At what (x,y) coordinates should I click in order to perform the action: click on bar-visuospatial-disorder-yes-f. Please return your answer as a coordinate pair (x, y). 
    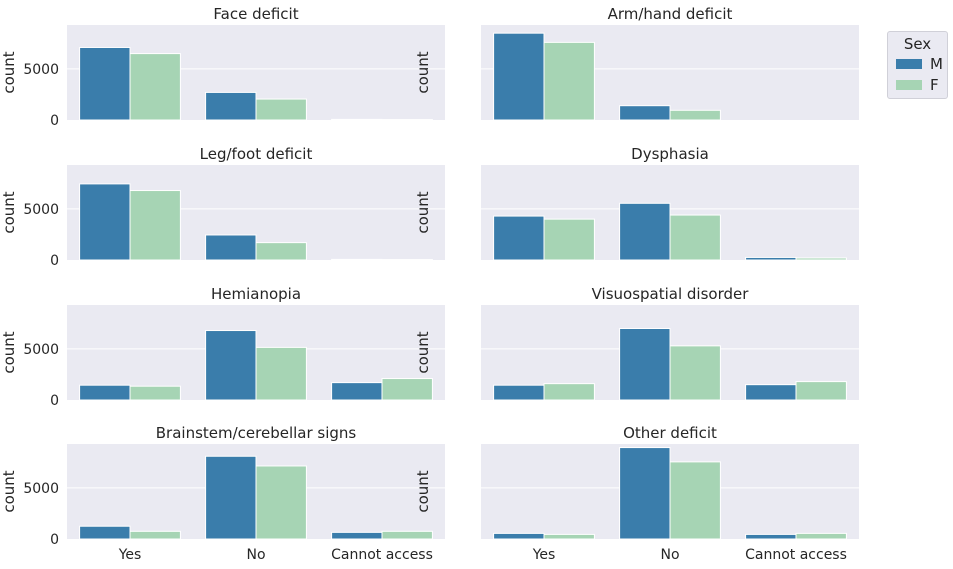
    Looking at the image, I should click on (569, 392).